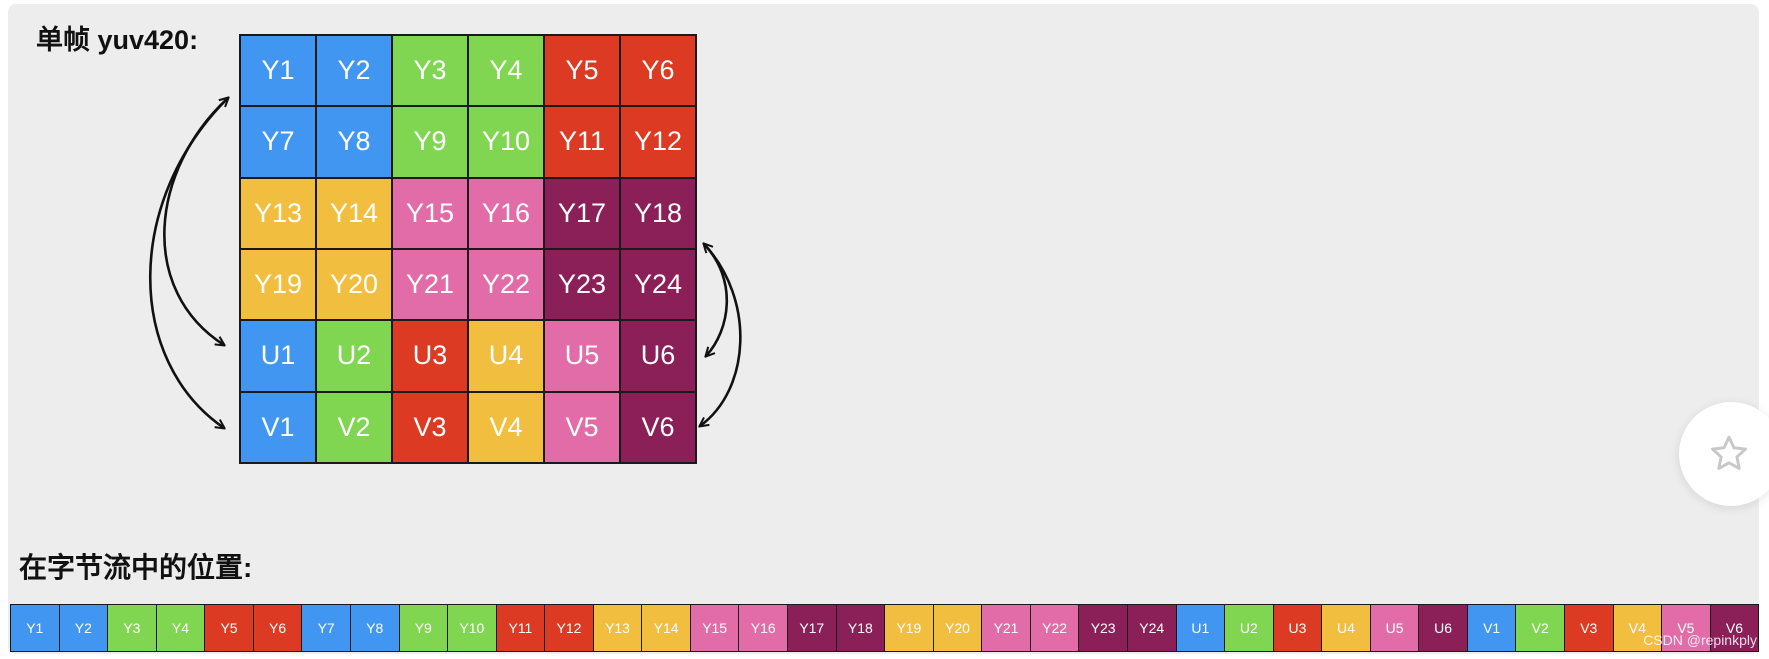  What do you see at coordinates (658, 427) in the screenshot?
I see `grid-cell: V6` at bounding box center [658, 427].